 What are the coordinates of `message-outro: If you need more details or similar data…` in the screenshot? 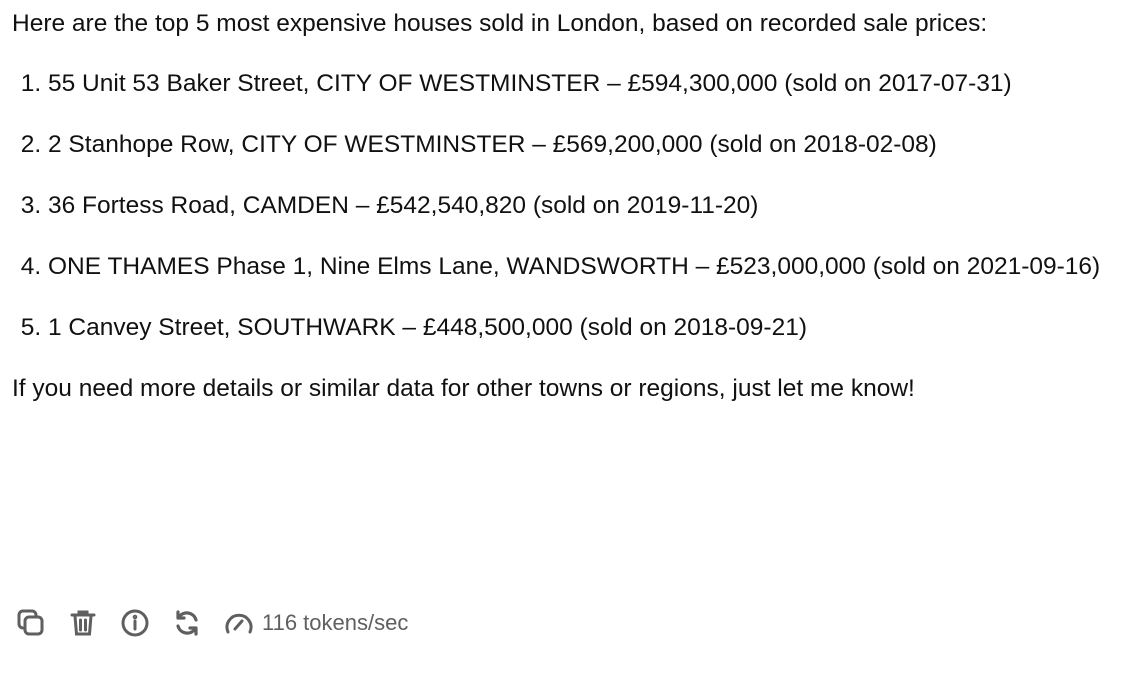 It's located at (463, 388).